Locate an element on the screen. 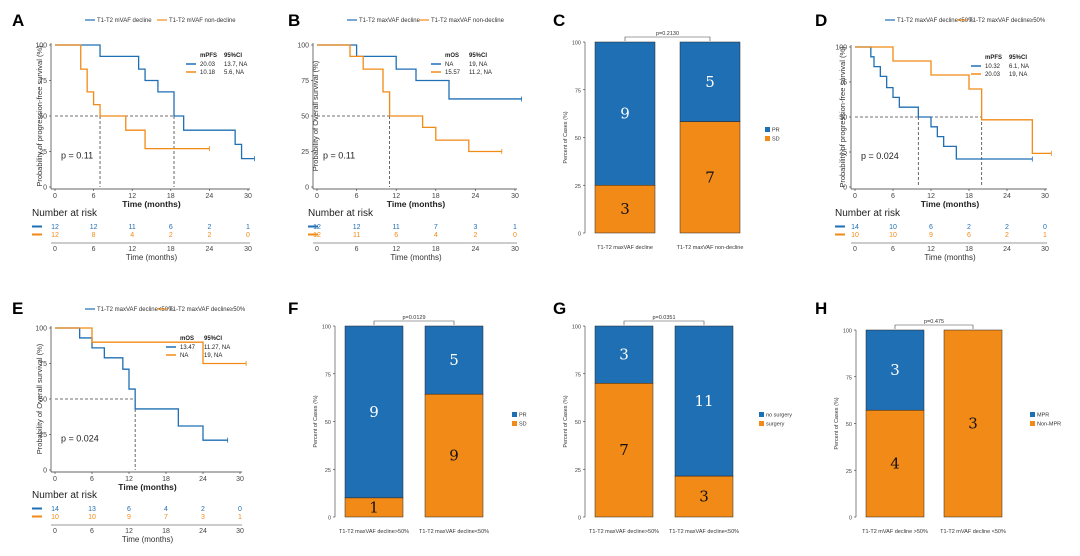  km-D-y-tick-label: 50 is located at coordinates (843, 118).